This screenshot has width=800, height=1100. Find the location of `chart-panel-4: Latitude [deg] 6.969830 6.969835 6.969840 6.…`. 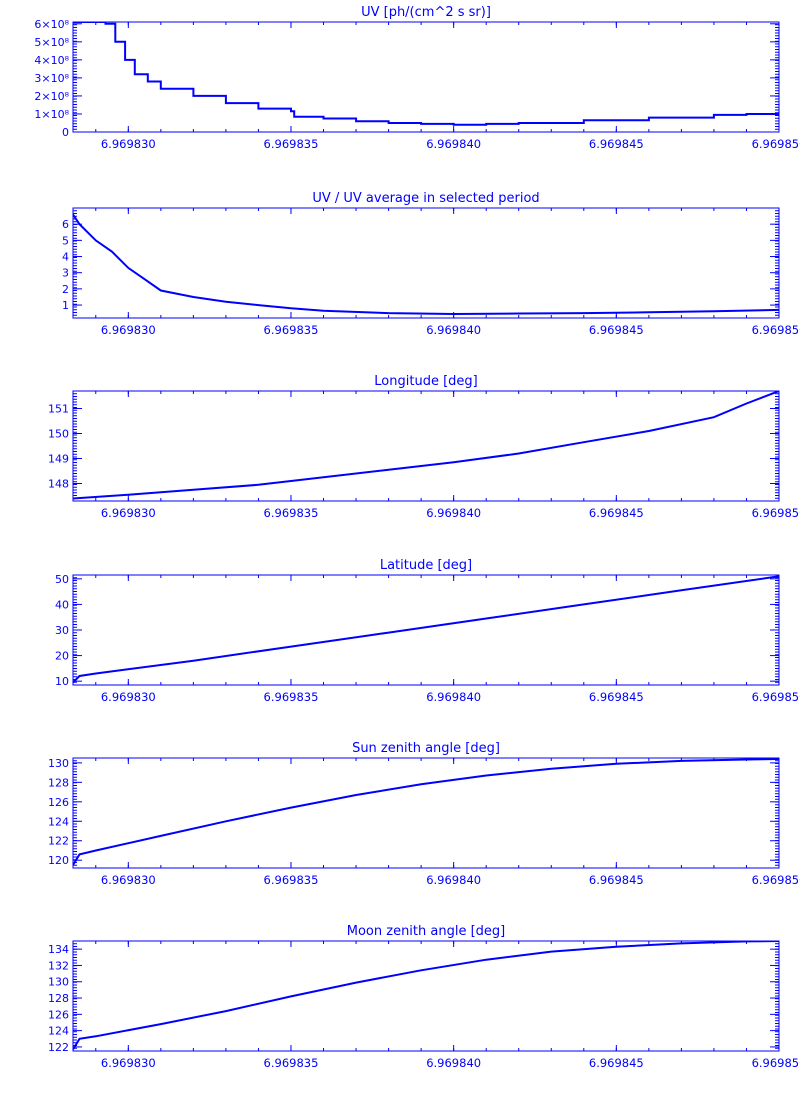

chart-panel-4: Latitude [deg] 6.969830 6.969835 6.969840 6.… is located at coordinates (427, 631).